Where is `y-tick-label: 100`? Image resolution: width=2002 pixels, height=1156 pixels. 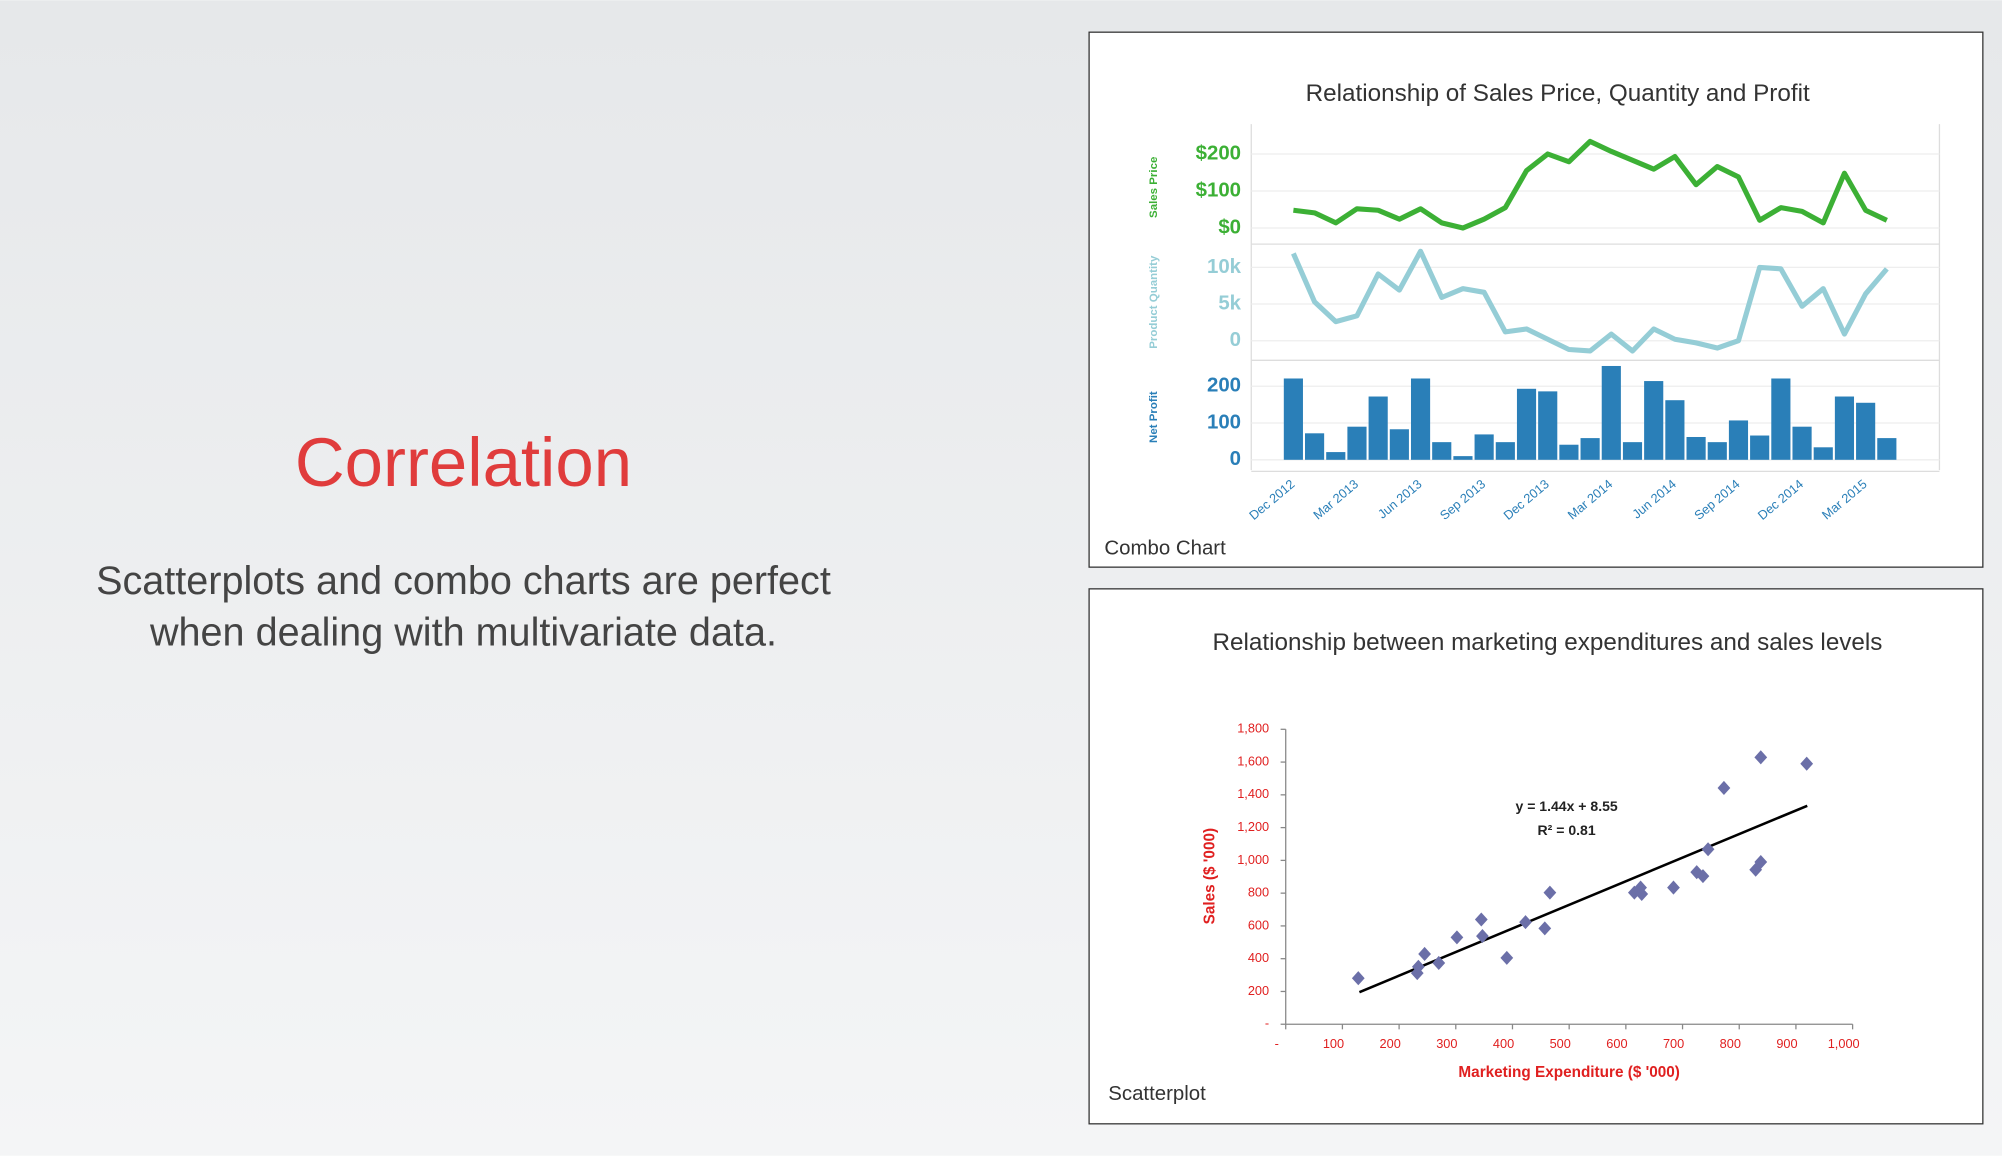 y-tick-label: 100 is located at coordinates (1224, 422).